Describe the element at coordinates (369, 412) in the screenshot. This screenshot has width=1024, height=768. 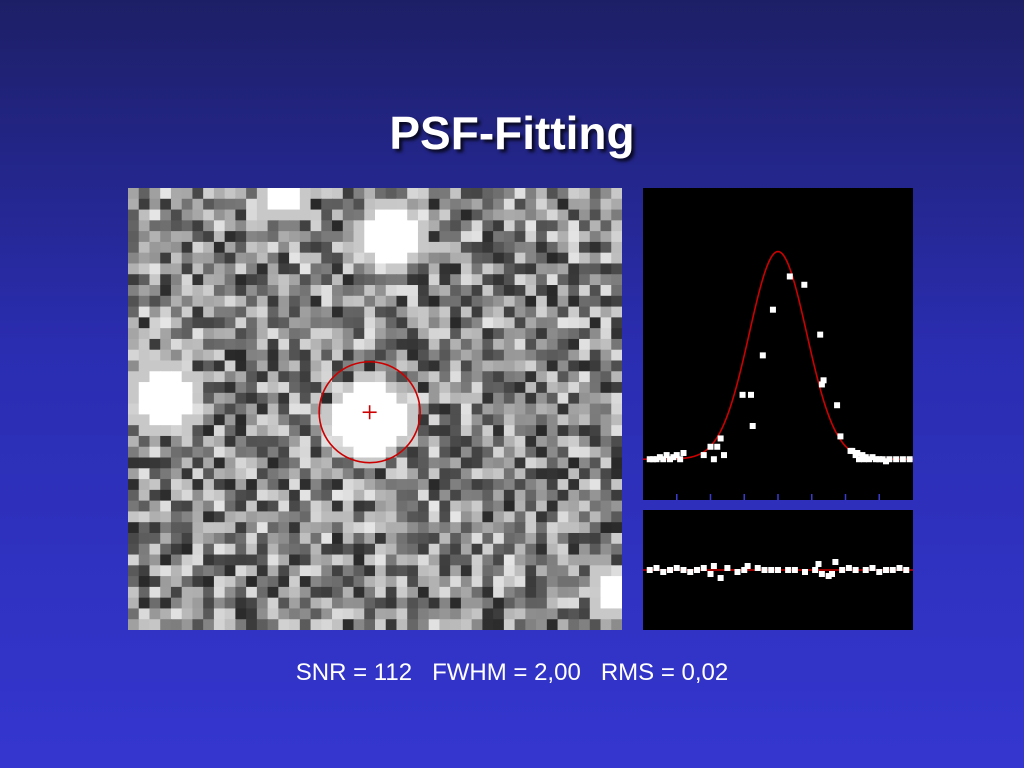
I see `aperture-circle` at that location.